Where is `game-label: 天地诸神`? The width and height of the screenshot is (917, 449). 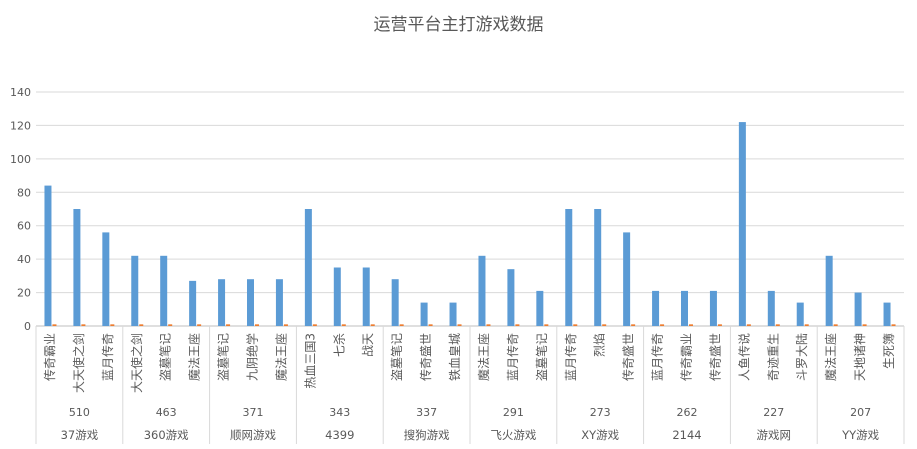
game-label: 天地诸神 is located at coordinates (860, 357).